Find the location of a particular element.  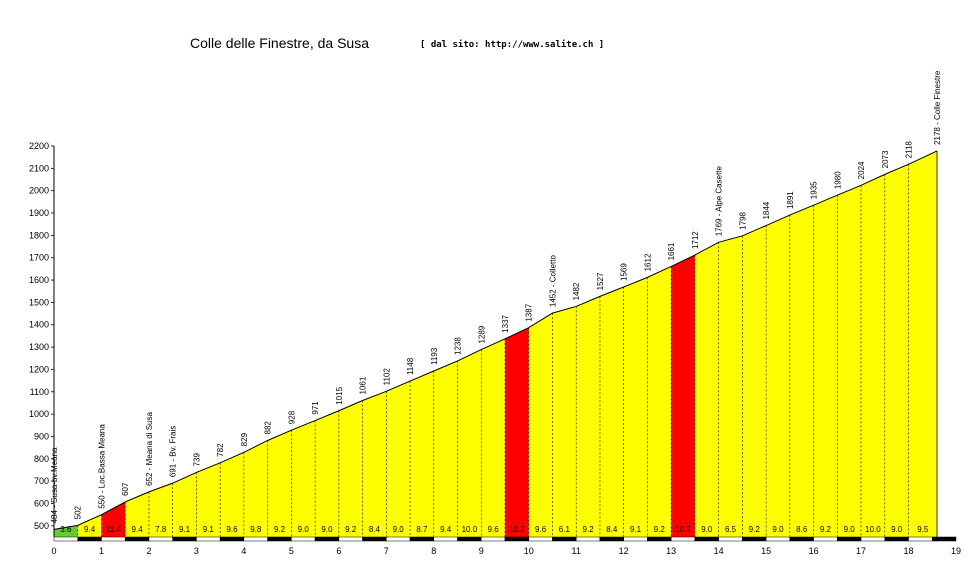

y-tick-label: 1300 is located at coordinates (39, 347).